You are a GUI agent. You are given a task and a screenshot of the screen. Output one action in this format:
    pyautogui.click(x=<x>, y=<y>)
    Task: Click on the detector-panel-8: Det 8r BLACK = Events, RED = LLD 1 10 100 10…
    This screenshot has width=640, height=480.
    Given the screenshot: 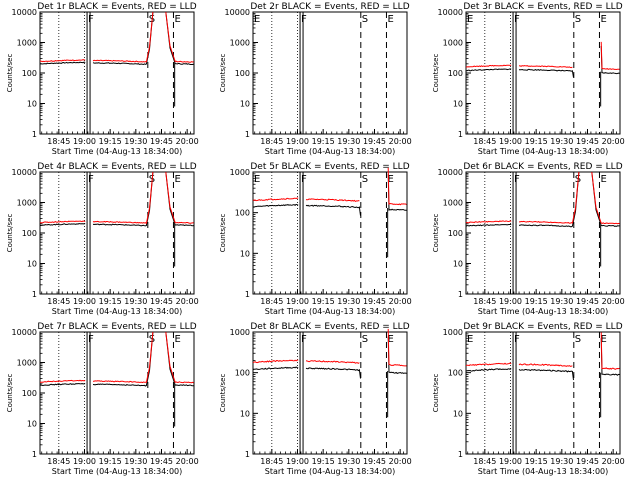 What is the action you would take?
    pyautogui.click(x=315, y=399)
    